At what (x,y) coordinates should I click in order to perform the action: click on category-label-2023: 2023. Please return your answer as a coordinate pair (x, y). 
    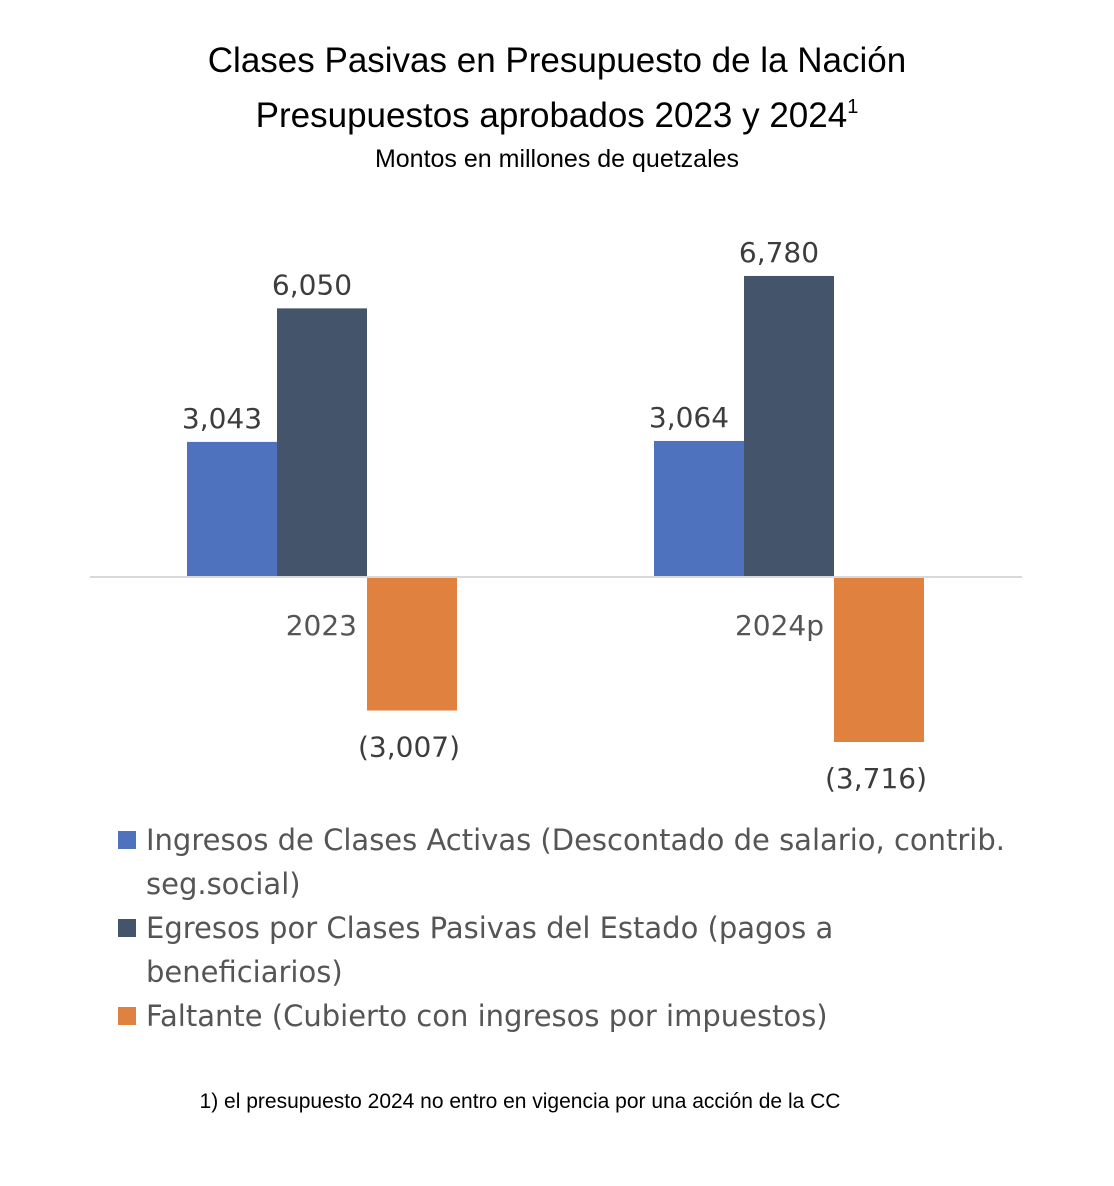
    Looking at the image, I should click on (321, 625).